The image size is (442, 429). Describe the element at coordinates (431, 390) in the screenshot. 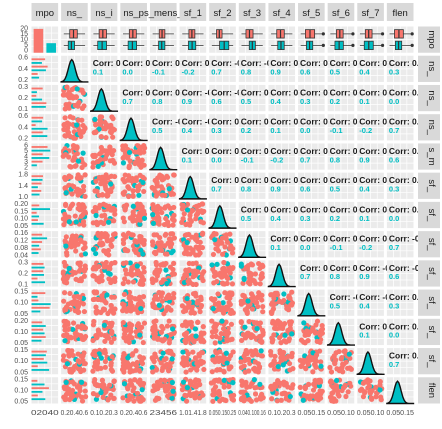

I see `row-strip-label: flen` at that location.